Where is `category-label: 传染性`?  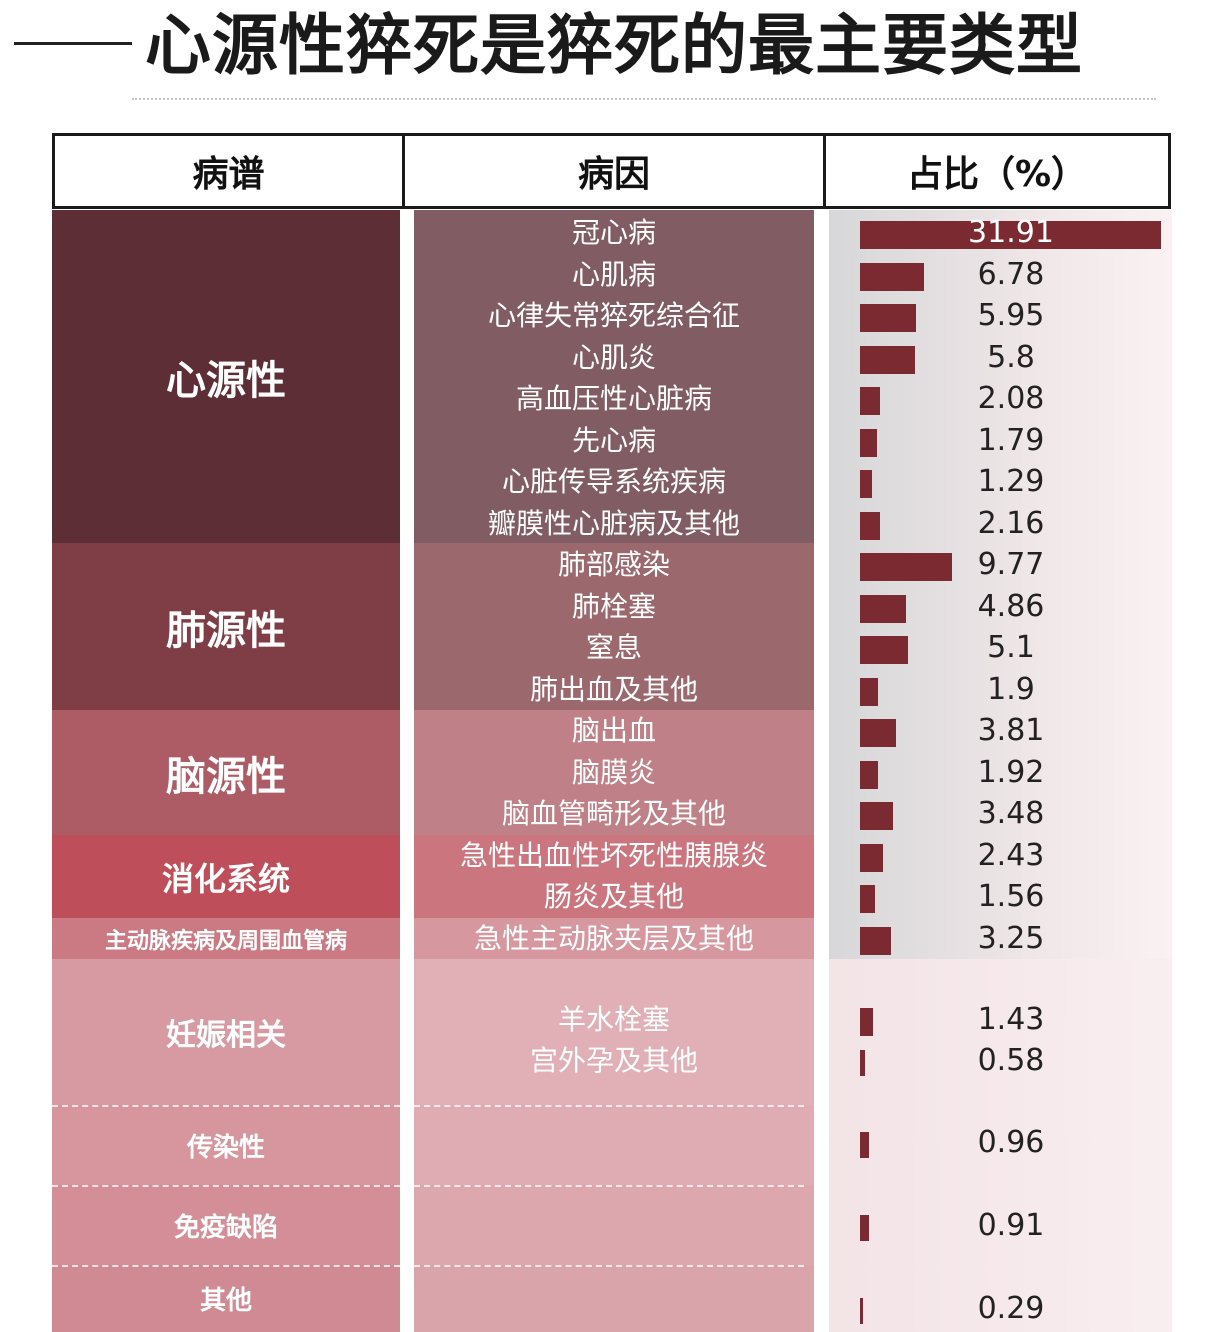 category-label: 传染性 is located at coordinates (225, 1147).